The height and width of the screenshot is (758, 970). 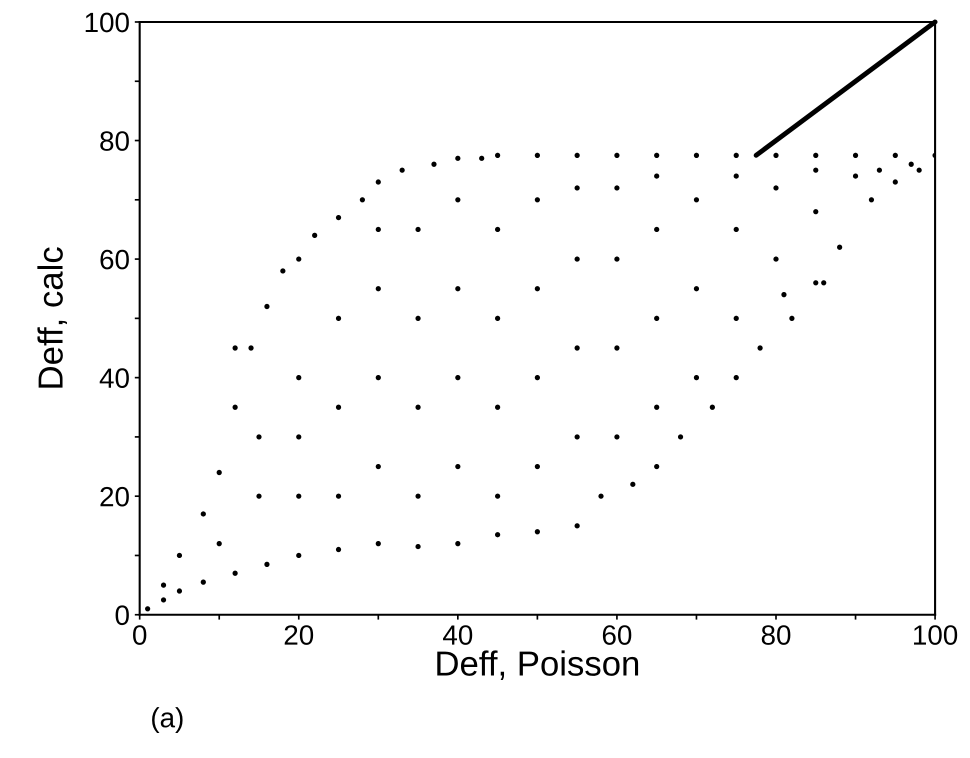 I want to click on x-axis-title: Deff, Poisson, so click(x=537, y=665).